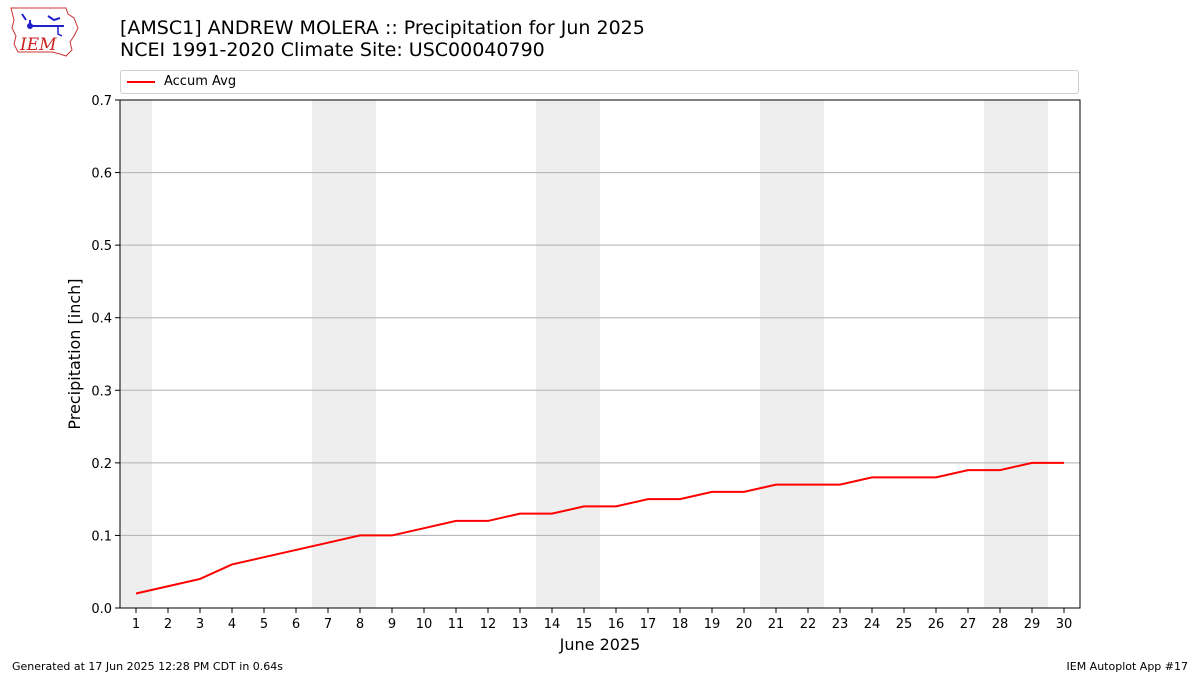  Describe the element at coordinates (1064, 624) in the screenshot. I see `x-tick-label: 30` at that location.